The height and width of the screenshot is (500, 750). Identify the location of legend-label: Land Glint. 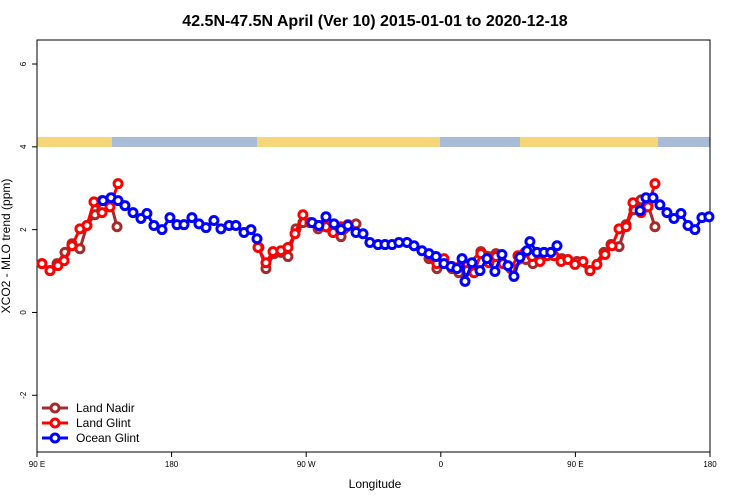
(103, 423).